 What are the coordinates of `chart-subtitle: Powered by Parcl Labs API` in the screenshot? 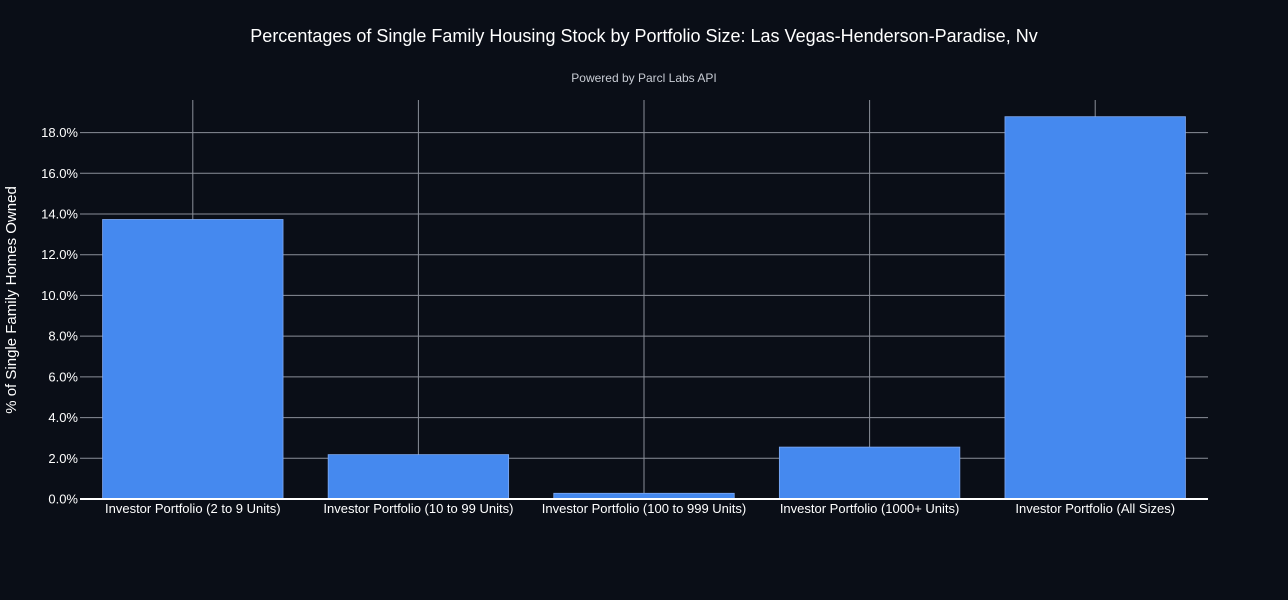 It's located at (643, 78).